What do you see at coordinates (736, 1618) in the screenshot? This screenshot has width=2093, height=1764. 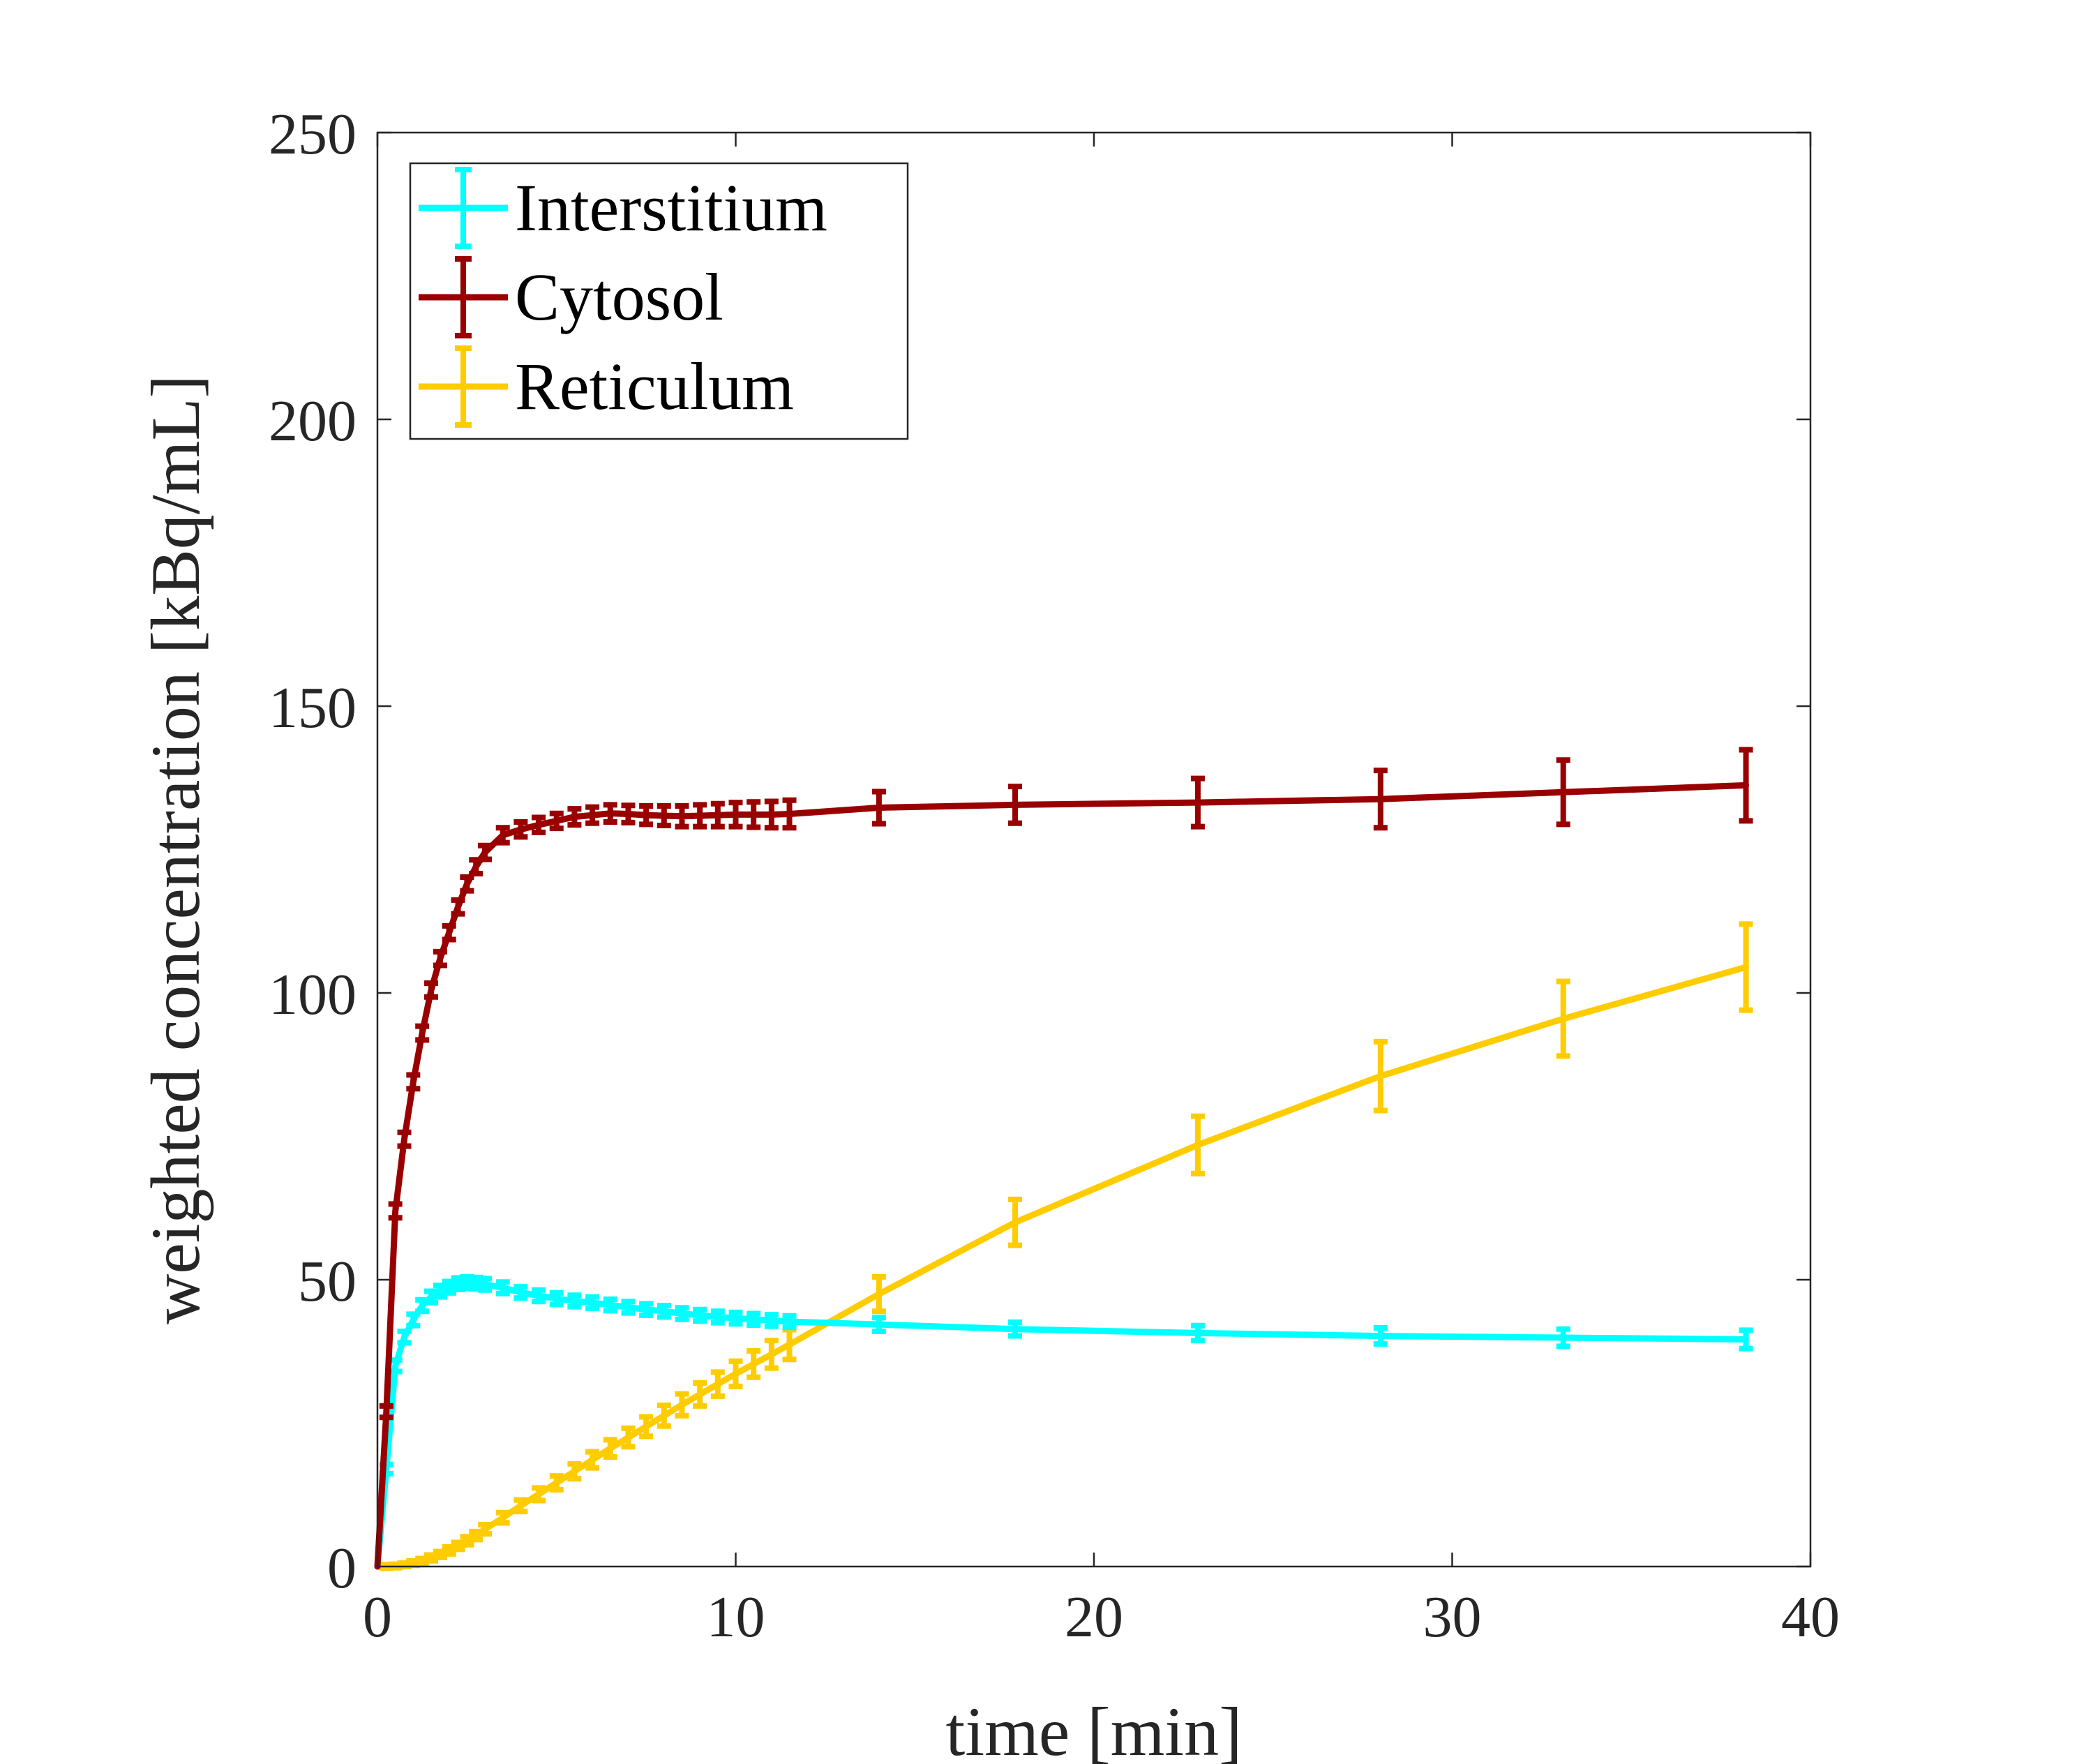 I see `x-tick-label: 10` at bounding box center [736, 1618].